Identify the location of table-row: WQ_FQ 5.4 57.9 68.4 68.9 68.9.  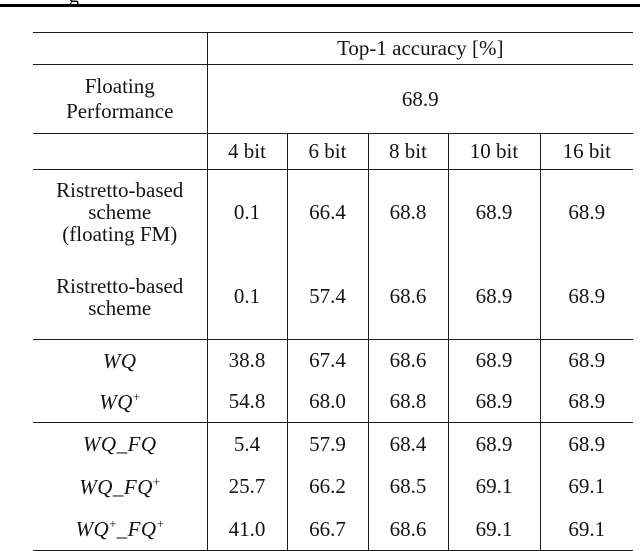
(333, 444).